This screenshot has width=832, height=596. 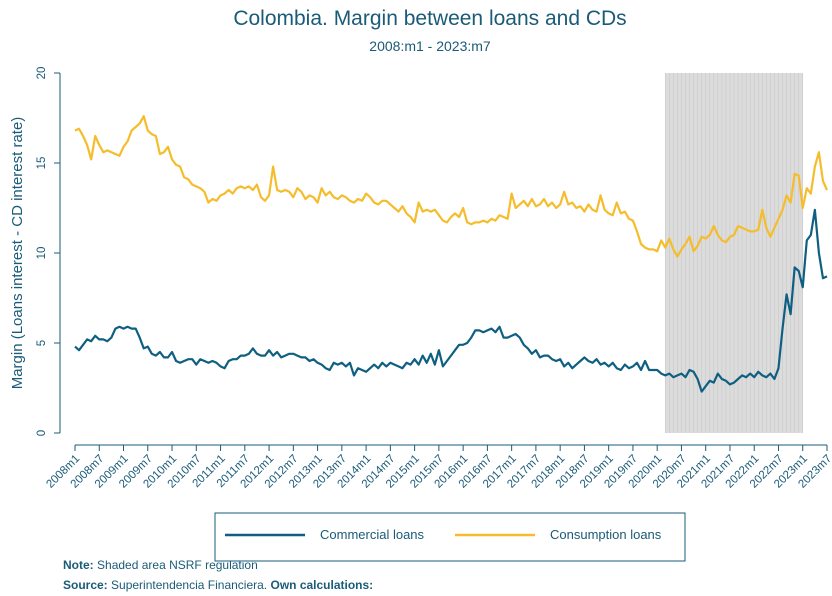 What do you see at coordinates (42, 73) in the screenshot?
I see `y-tick-label: 20` at bounding box center [42, 73].